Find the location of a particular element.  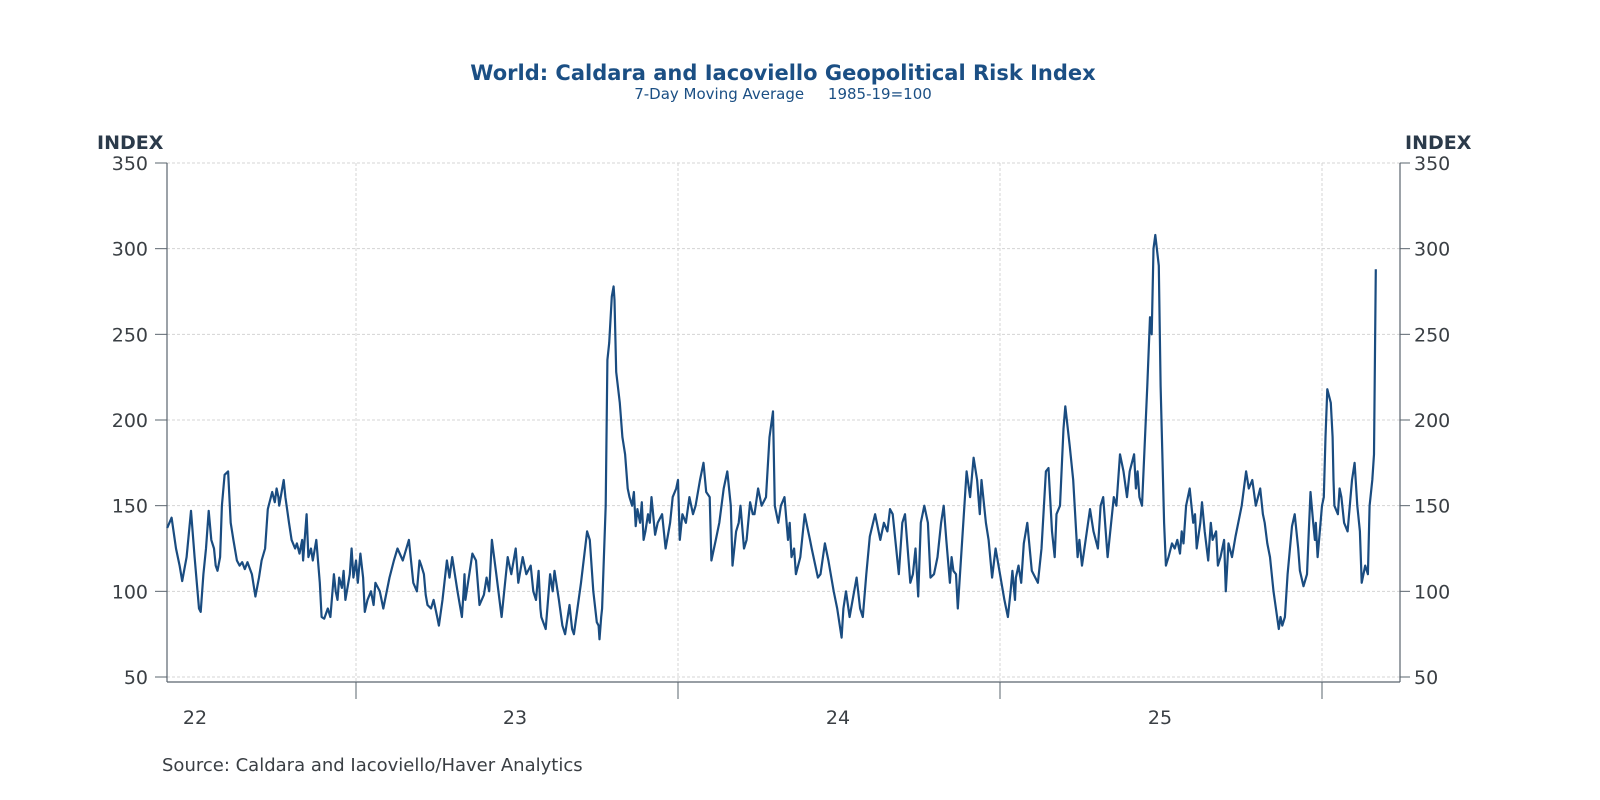

right-y-tick-label: 100 is located at coordinates (1432, 592).